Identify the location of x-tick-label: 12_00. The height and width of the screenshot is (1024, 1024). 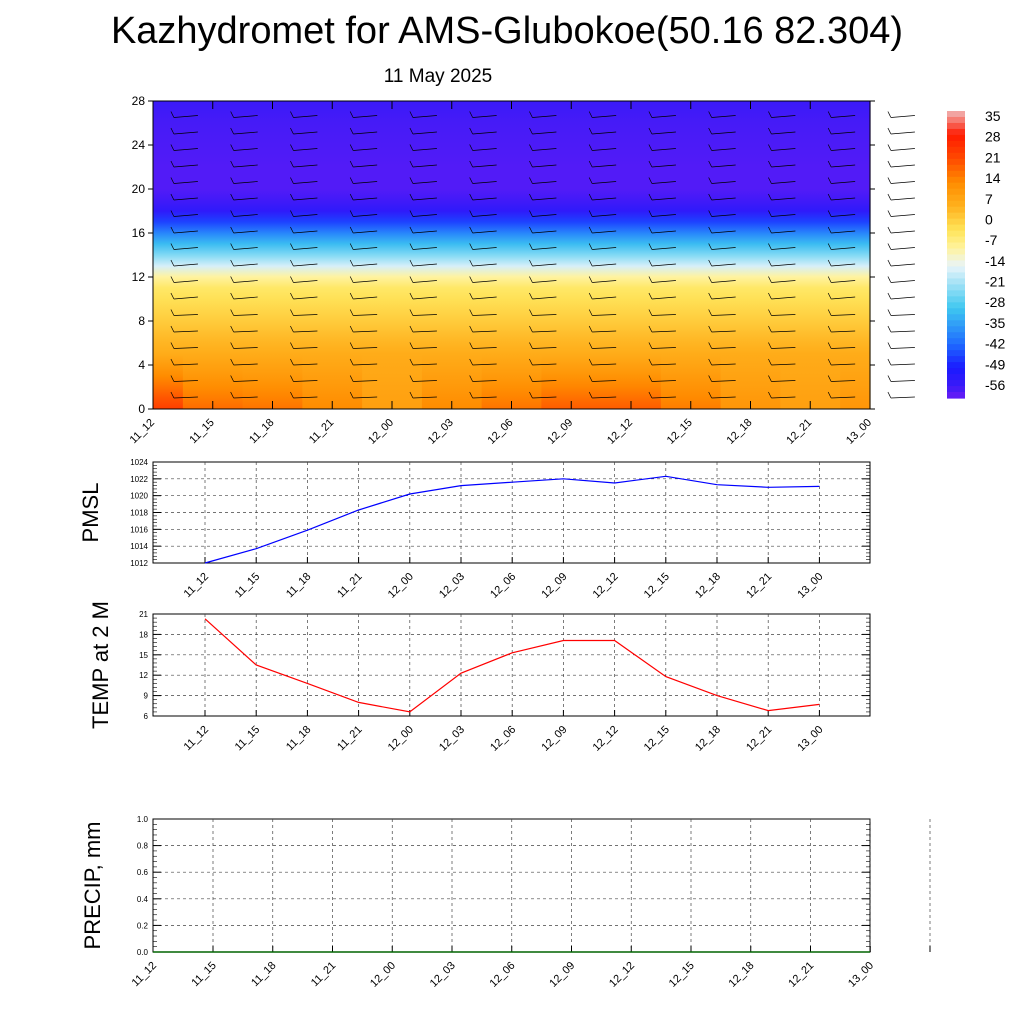
(381, 432).